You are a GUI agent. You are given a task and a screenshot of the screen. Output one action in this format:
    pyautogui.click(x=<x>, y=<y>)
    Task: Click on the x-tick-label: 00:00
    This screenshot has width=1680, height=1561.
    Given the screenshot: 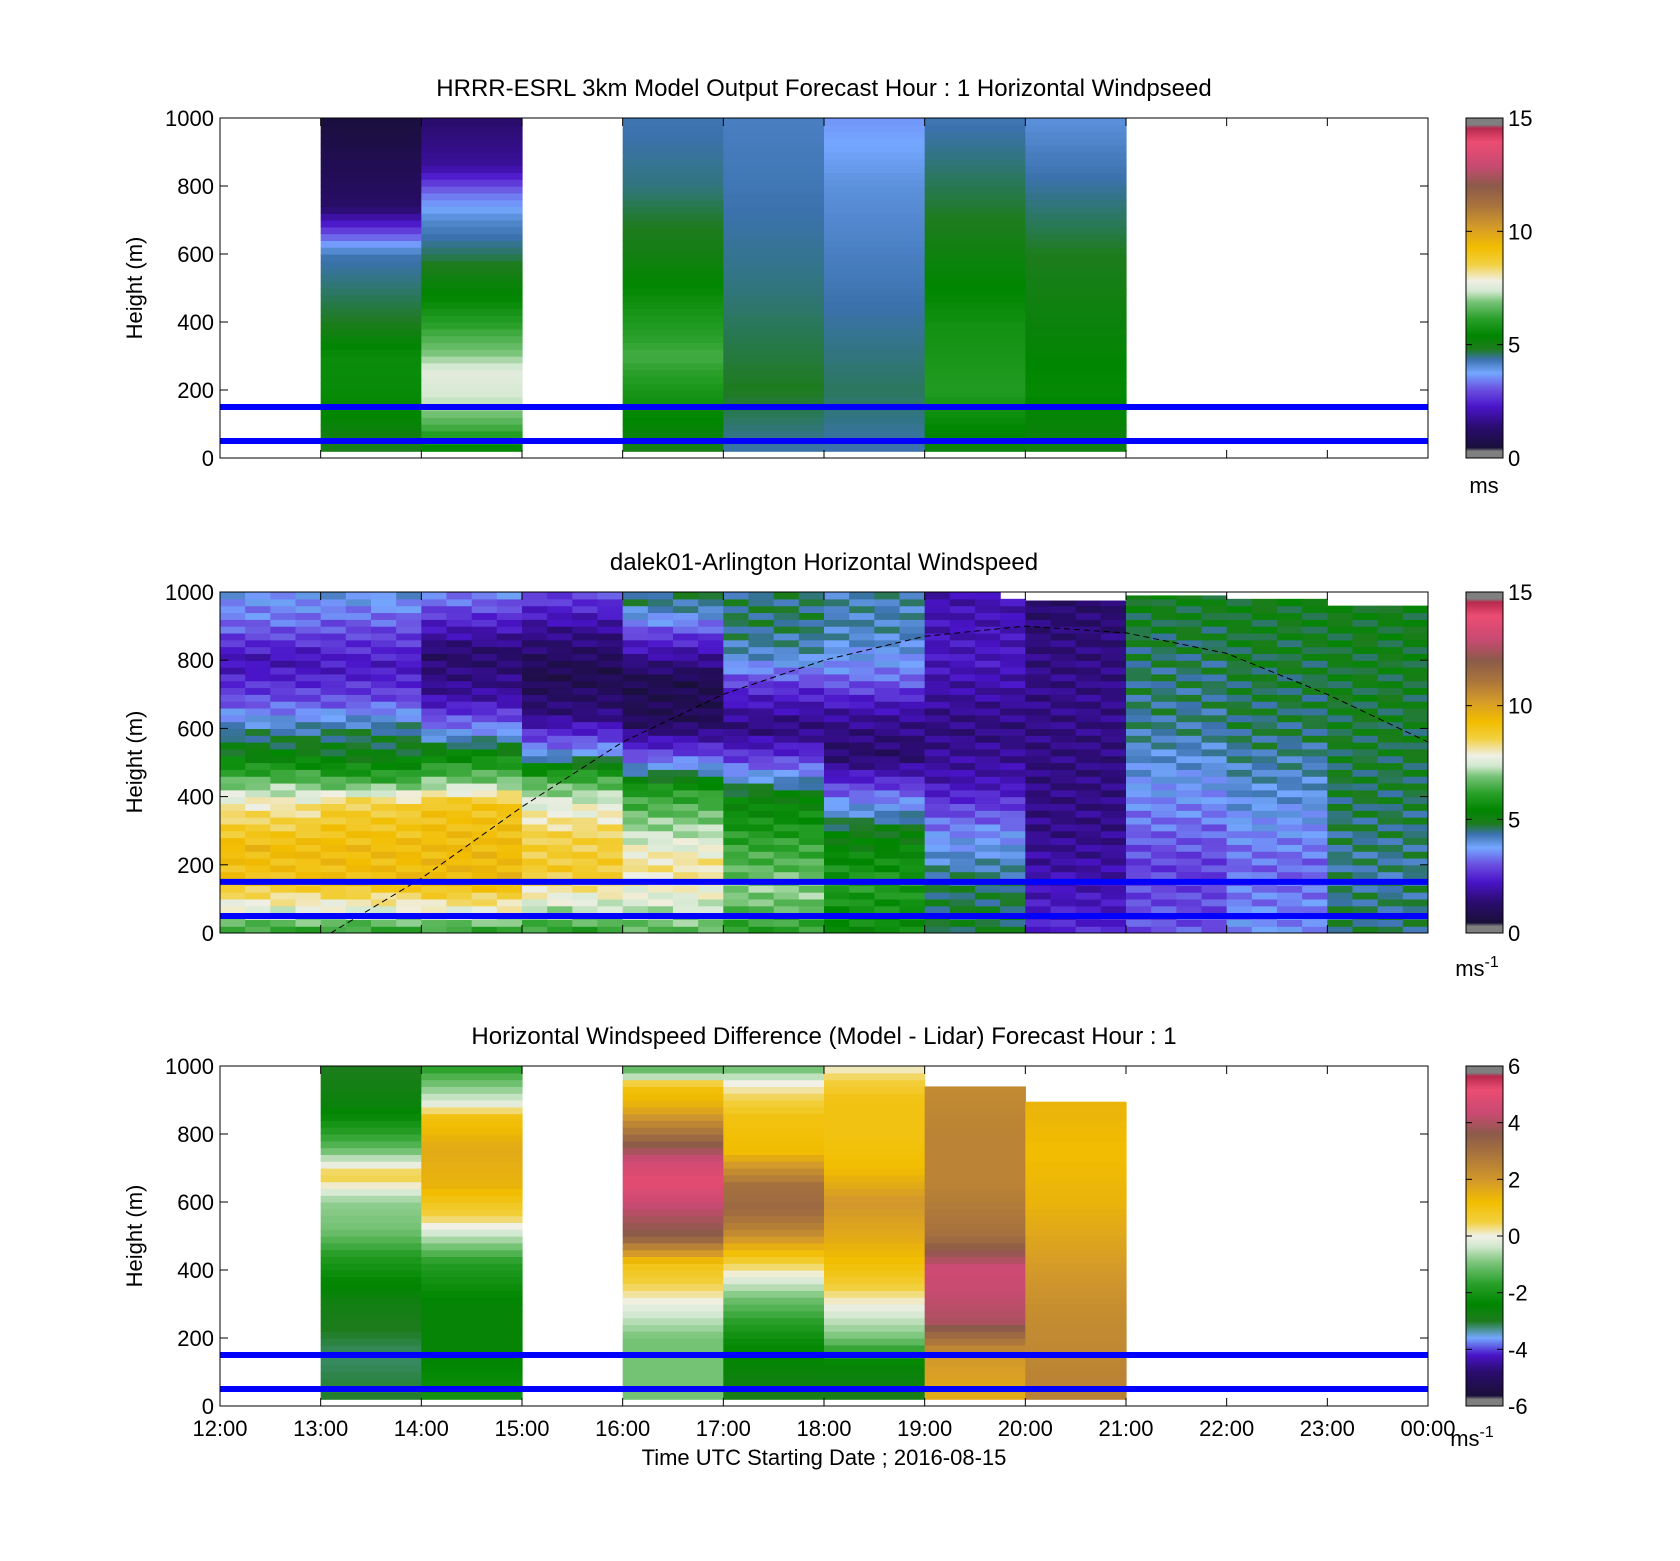 What is the action you would take?
    pyautogui.click(x=1427, y=1428)
    